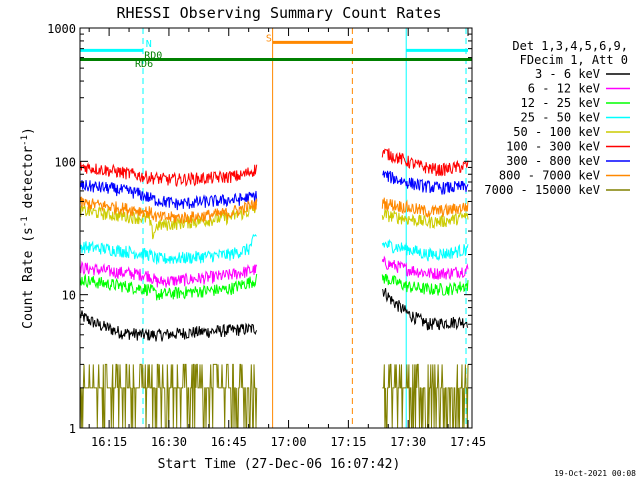 The height and width of the screenshot is (480, 640). I want to click on flag-label-0: N, so click(149, 44).